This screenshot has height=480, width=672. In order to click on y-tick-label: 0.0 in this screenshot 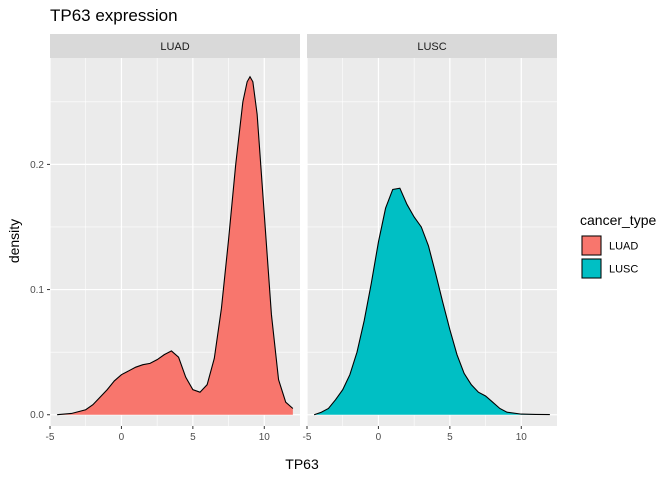, I will do `click(37, 415)`.